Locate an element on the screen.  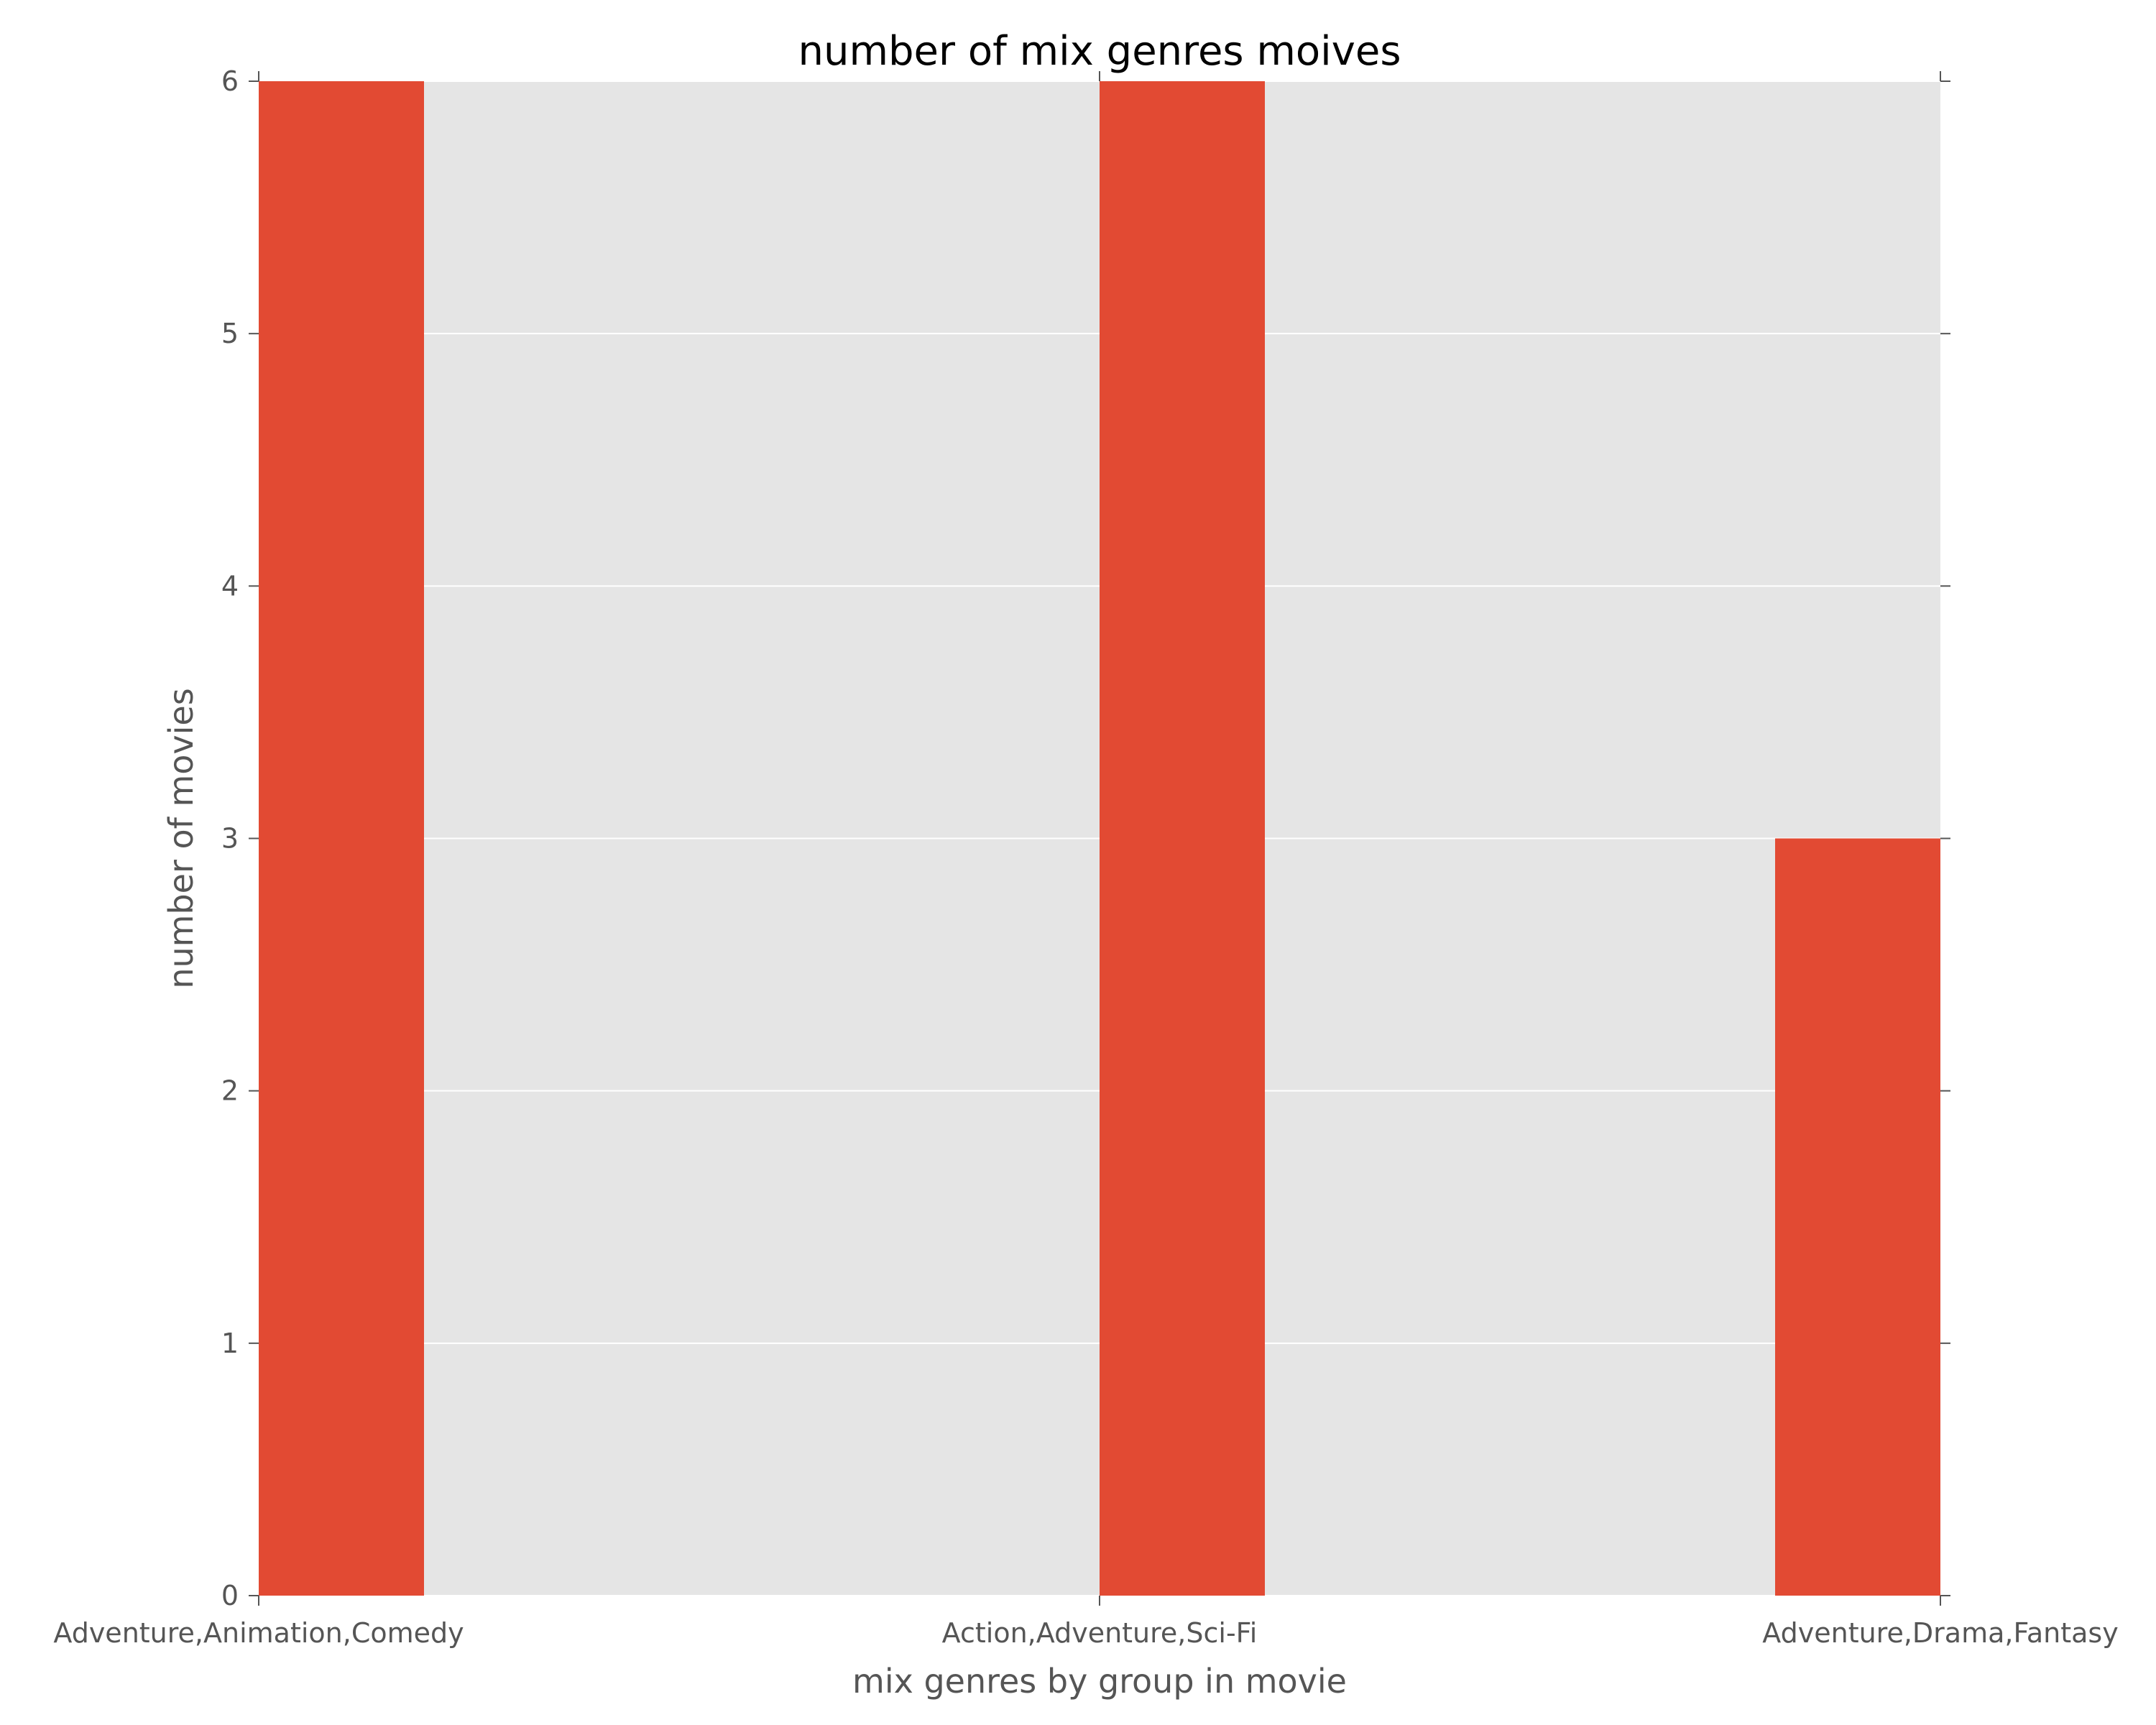
y-tick-label-4: 4 is located at coordinates (230, 586).